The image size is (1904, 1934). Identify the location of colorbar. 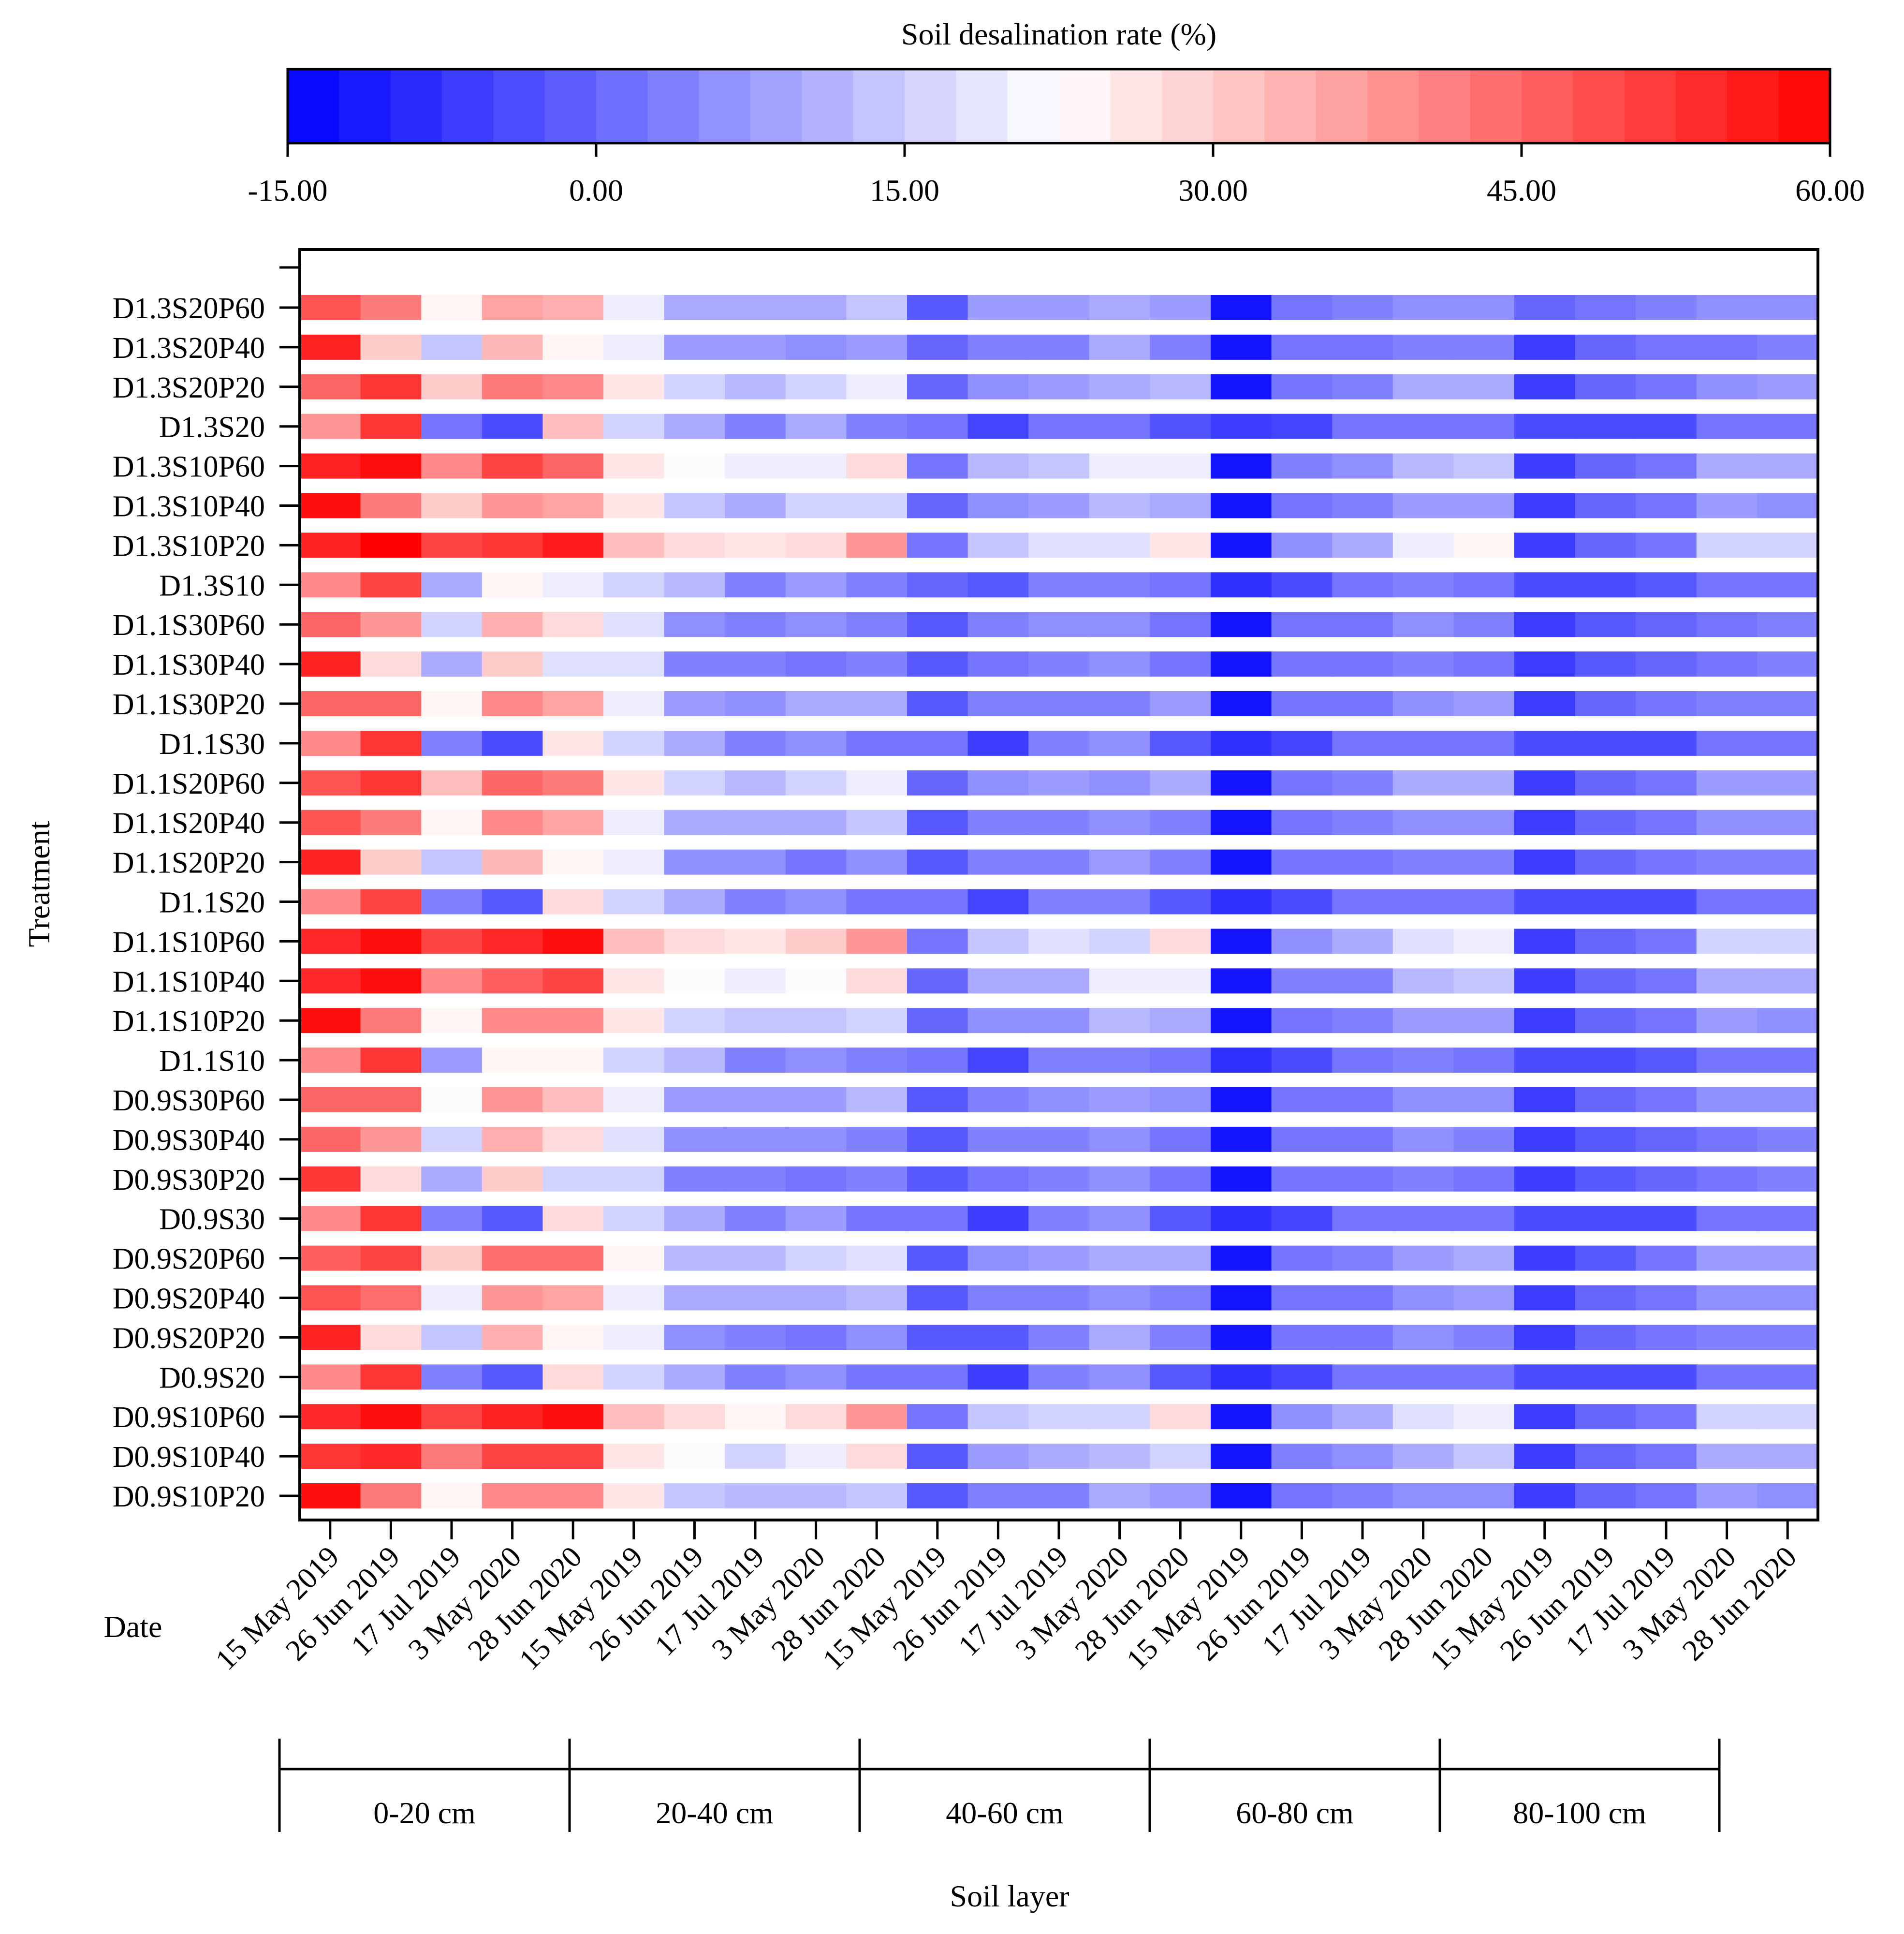
(1059, 106).